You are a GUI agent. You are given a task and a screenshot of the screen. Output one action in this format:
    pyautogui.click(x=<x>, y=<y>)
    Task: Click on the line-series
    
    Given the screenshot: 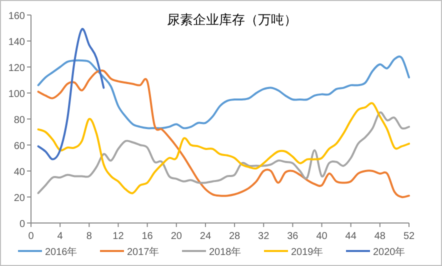 What is the action you would take?
    pyautogui.click(x=71, y=94)
    